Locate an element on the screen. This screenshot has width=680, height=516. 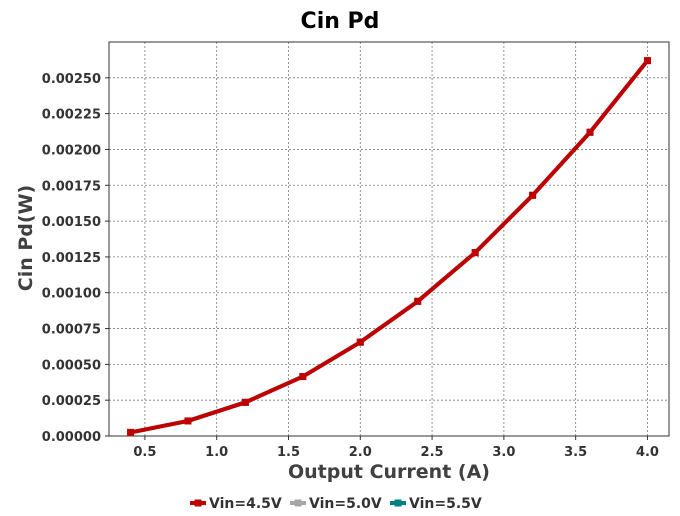
y-tick-label: 0.00000 is located at coordinates (71, 437).